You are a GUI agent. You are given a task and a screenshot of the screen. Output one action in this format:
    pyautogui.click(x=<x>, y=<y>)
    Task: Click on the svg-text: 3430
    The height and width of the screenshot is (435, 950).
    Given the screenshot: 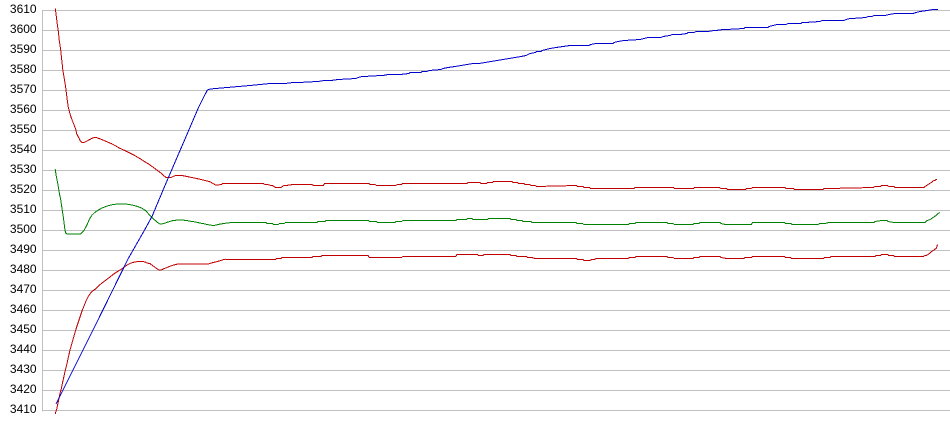 What is the action you would take?
    pyautogui.click(x=23, y=369)
    